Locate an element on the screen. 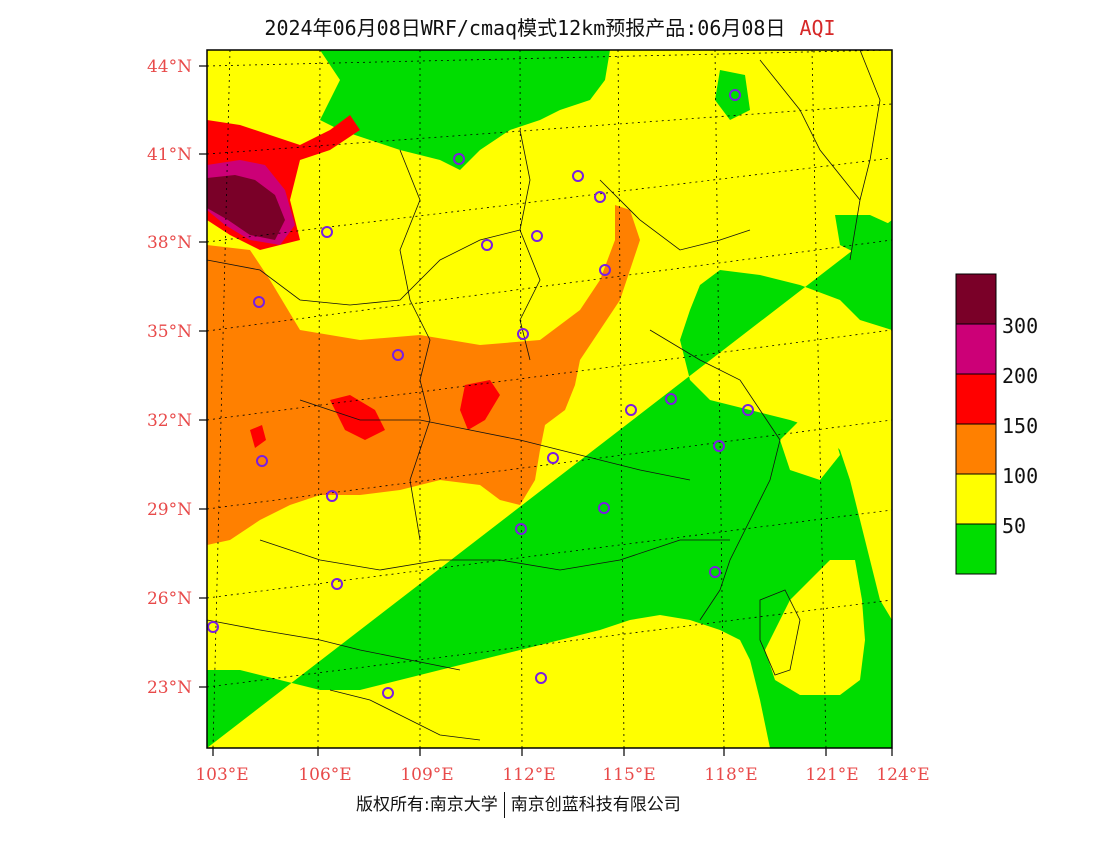 The width and height of the screenshot is (1100, 850). aqi-zone-green-coast is located at coordinates (692, 562).